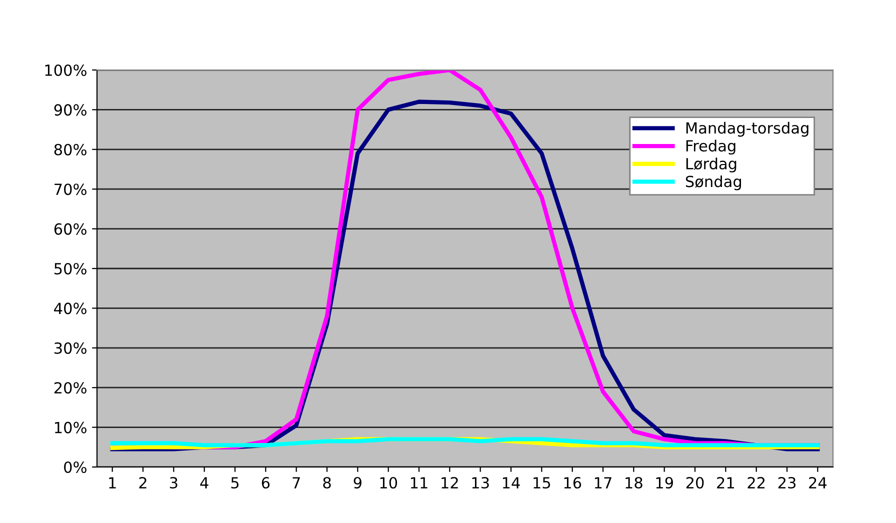 This screenshot has width=896, height=523. I want to click on legend-label: Lørdag, so click(711, 165).